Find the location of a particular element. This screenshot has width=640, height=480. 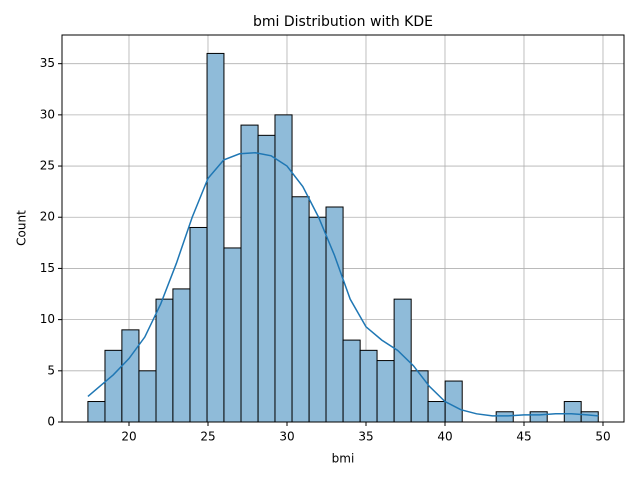

y-tick-label: 25 is located at coordinates (47, 166).